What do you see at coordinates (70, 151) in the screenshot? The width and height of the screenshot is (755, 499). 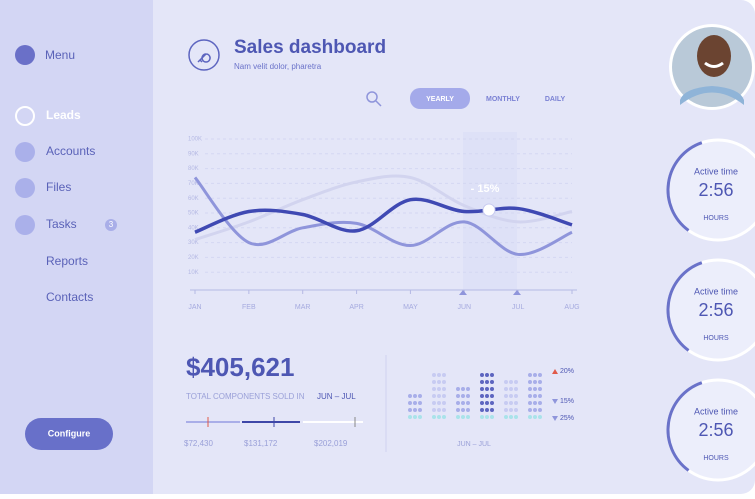 I see `nav-item: Accounts` at bounding box center [70, 151].